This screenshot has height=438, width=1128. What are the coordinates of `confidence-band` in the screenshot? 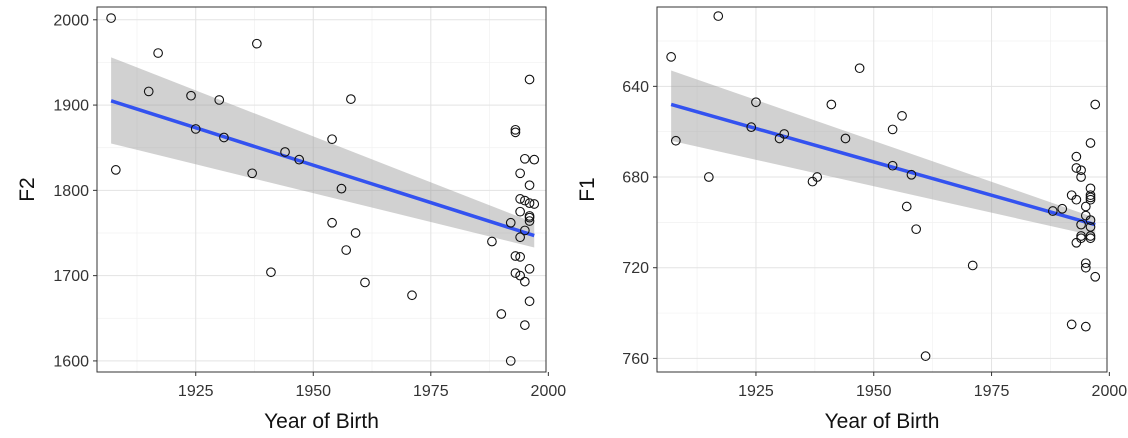 It's located at (883, 153).